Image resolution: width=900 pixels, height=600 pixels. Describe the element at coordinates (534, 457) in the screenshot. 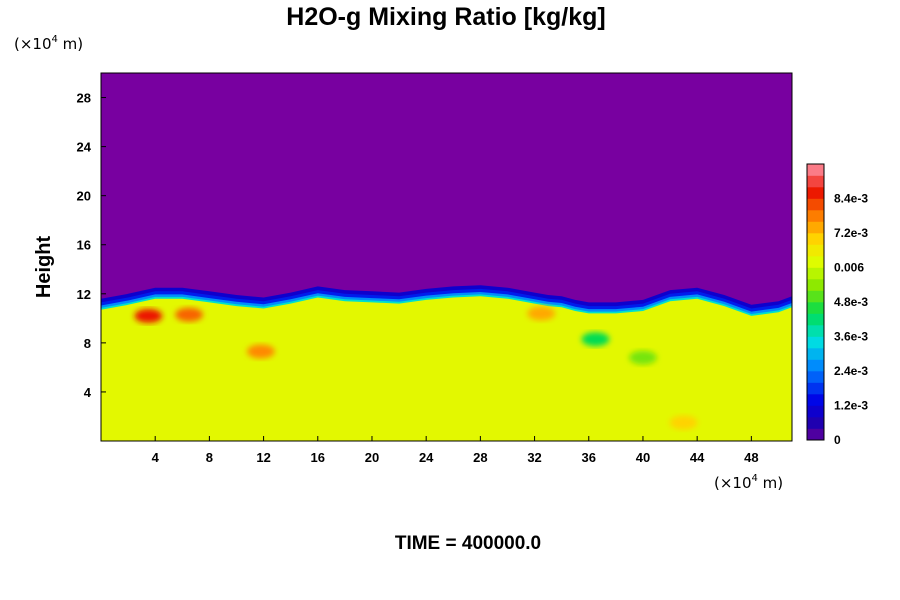

I see `x-tick-label: 32` at that location.